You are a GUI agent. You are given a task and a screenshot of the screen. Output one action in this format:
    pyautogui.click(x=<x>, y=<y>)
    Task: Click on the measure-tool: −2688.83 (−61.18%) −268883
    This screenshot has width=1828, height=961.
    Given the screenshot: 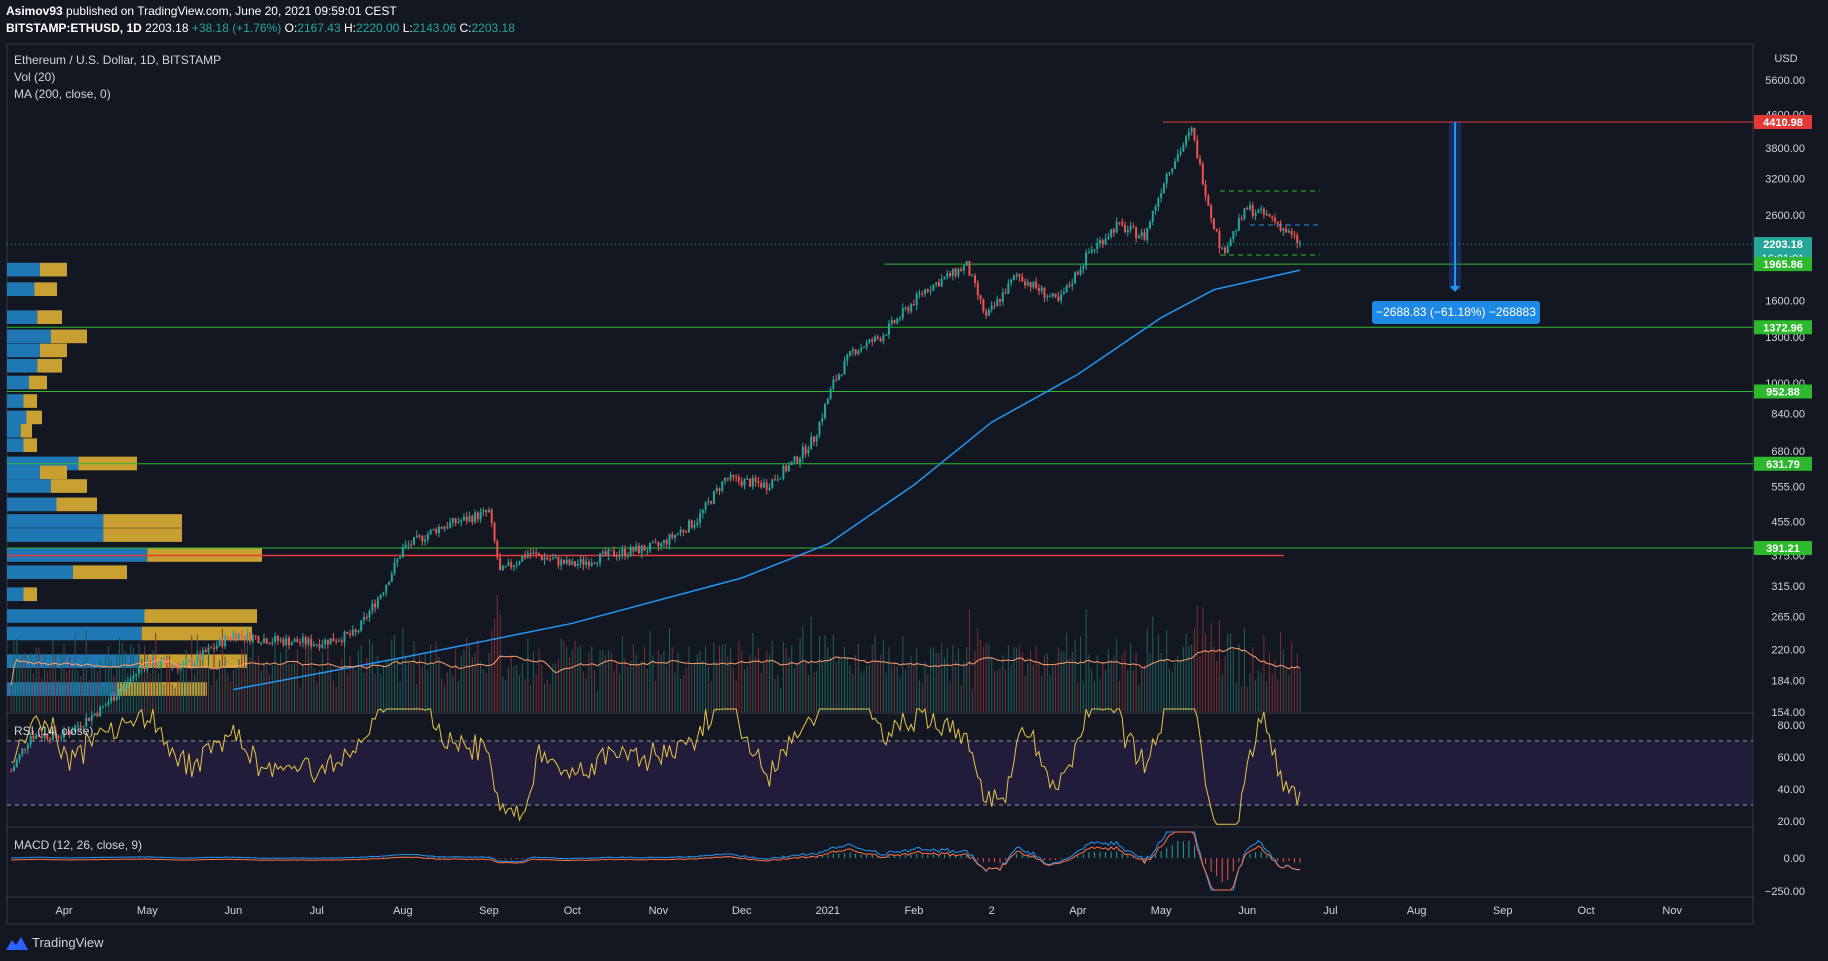 What is the action you would take?
    pyautogui.click(x=1380, y=223)
    